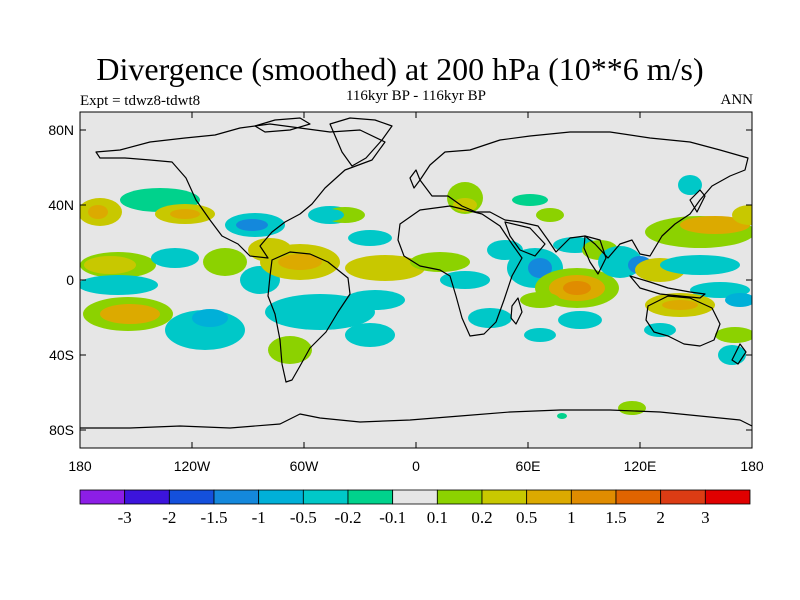 The width and height of the screenshot is (800, 600). What do you see at coordinates (124, 517) in the screenshot?
I see `colorbar-label: -3` at bounding box center [124, 517].